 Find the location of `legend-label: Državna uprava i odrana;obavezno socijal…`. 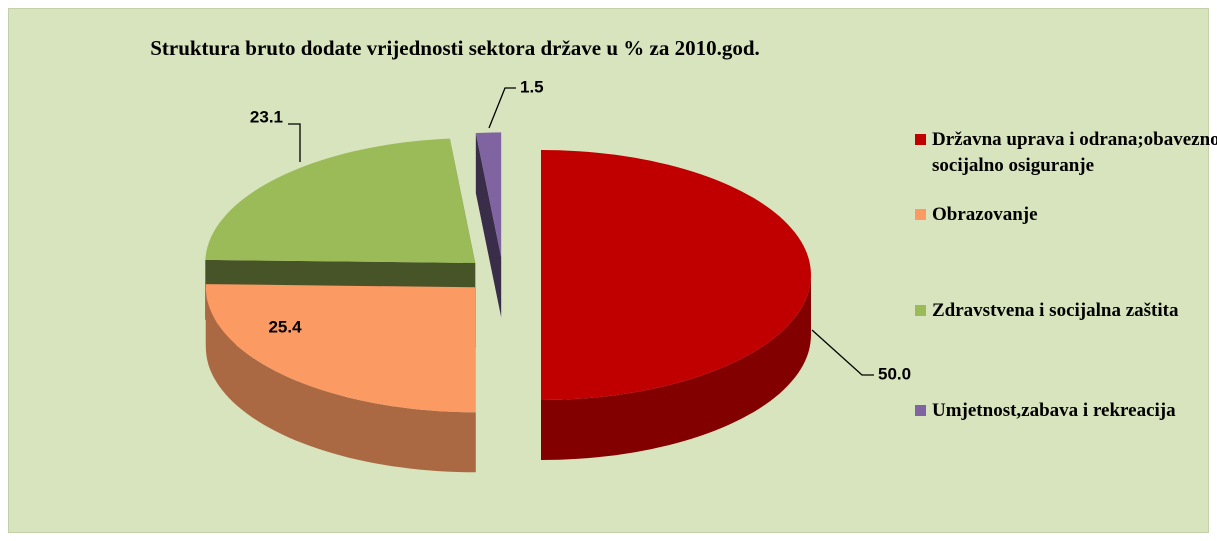

legend-label: Državna uprava i odrana;obavezno socijal… is located at coordinates (1074, 152).